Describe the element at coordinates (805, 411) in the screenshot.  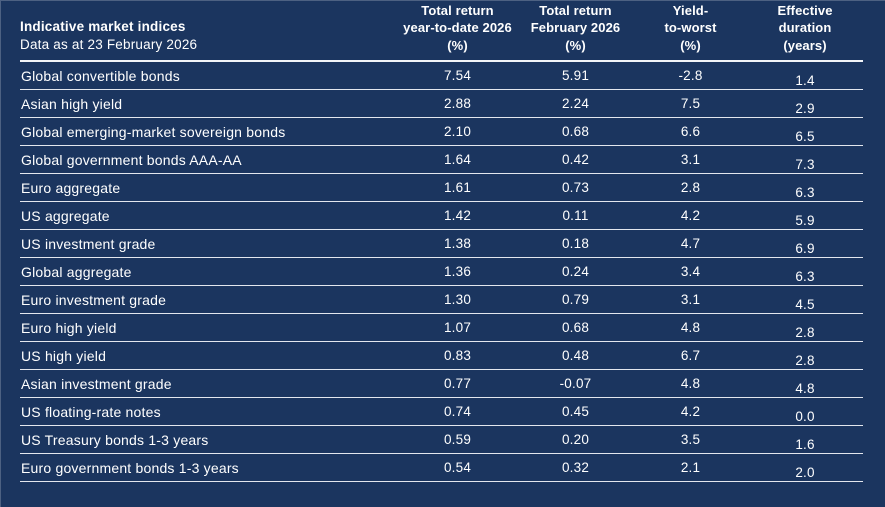
I see `cell-effective-duration: 0.0` at that location.